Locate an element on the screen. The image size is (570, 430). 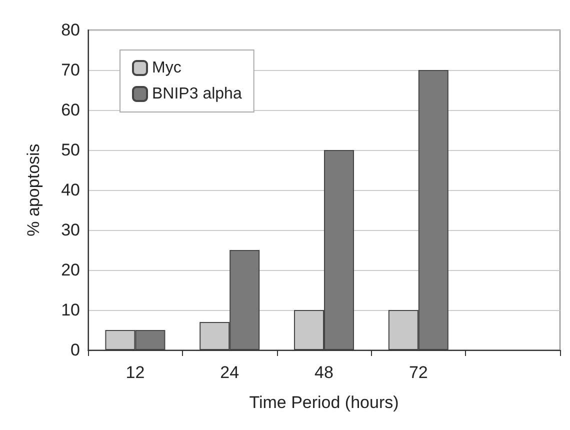
x-tick-label: 48 is located at coordinates (324, 372).